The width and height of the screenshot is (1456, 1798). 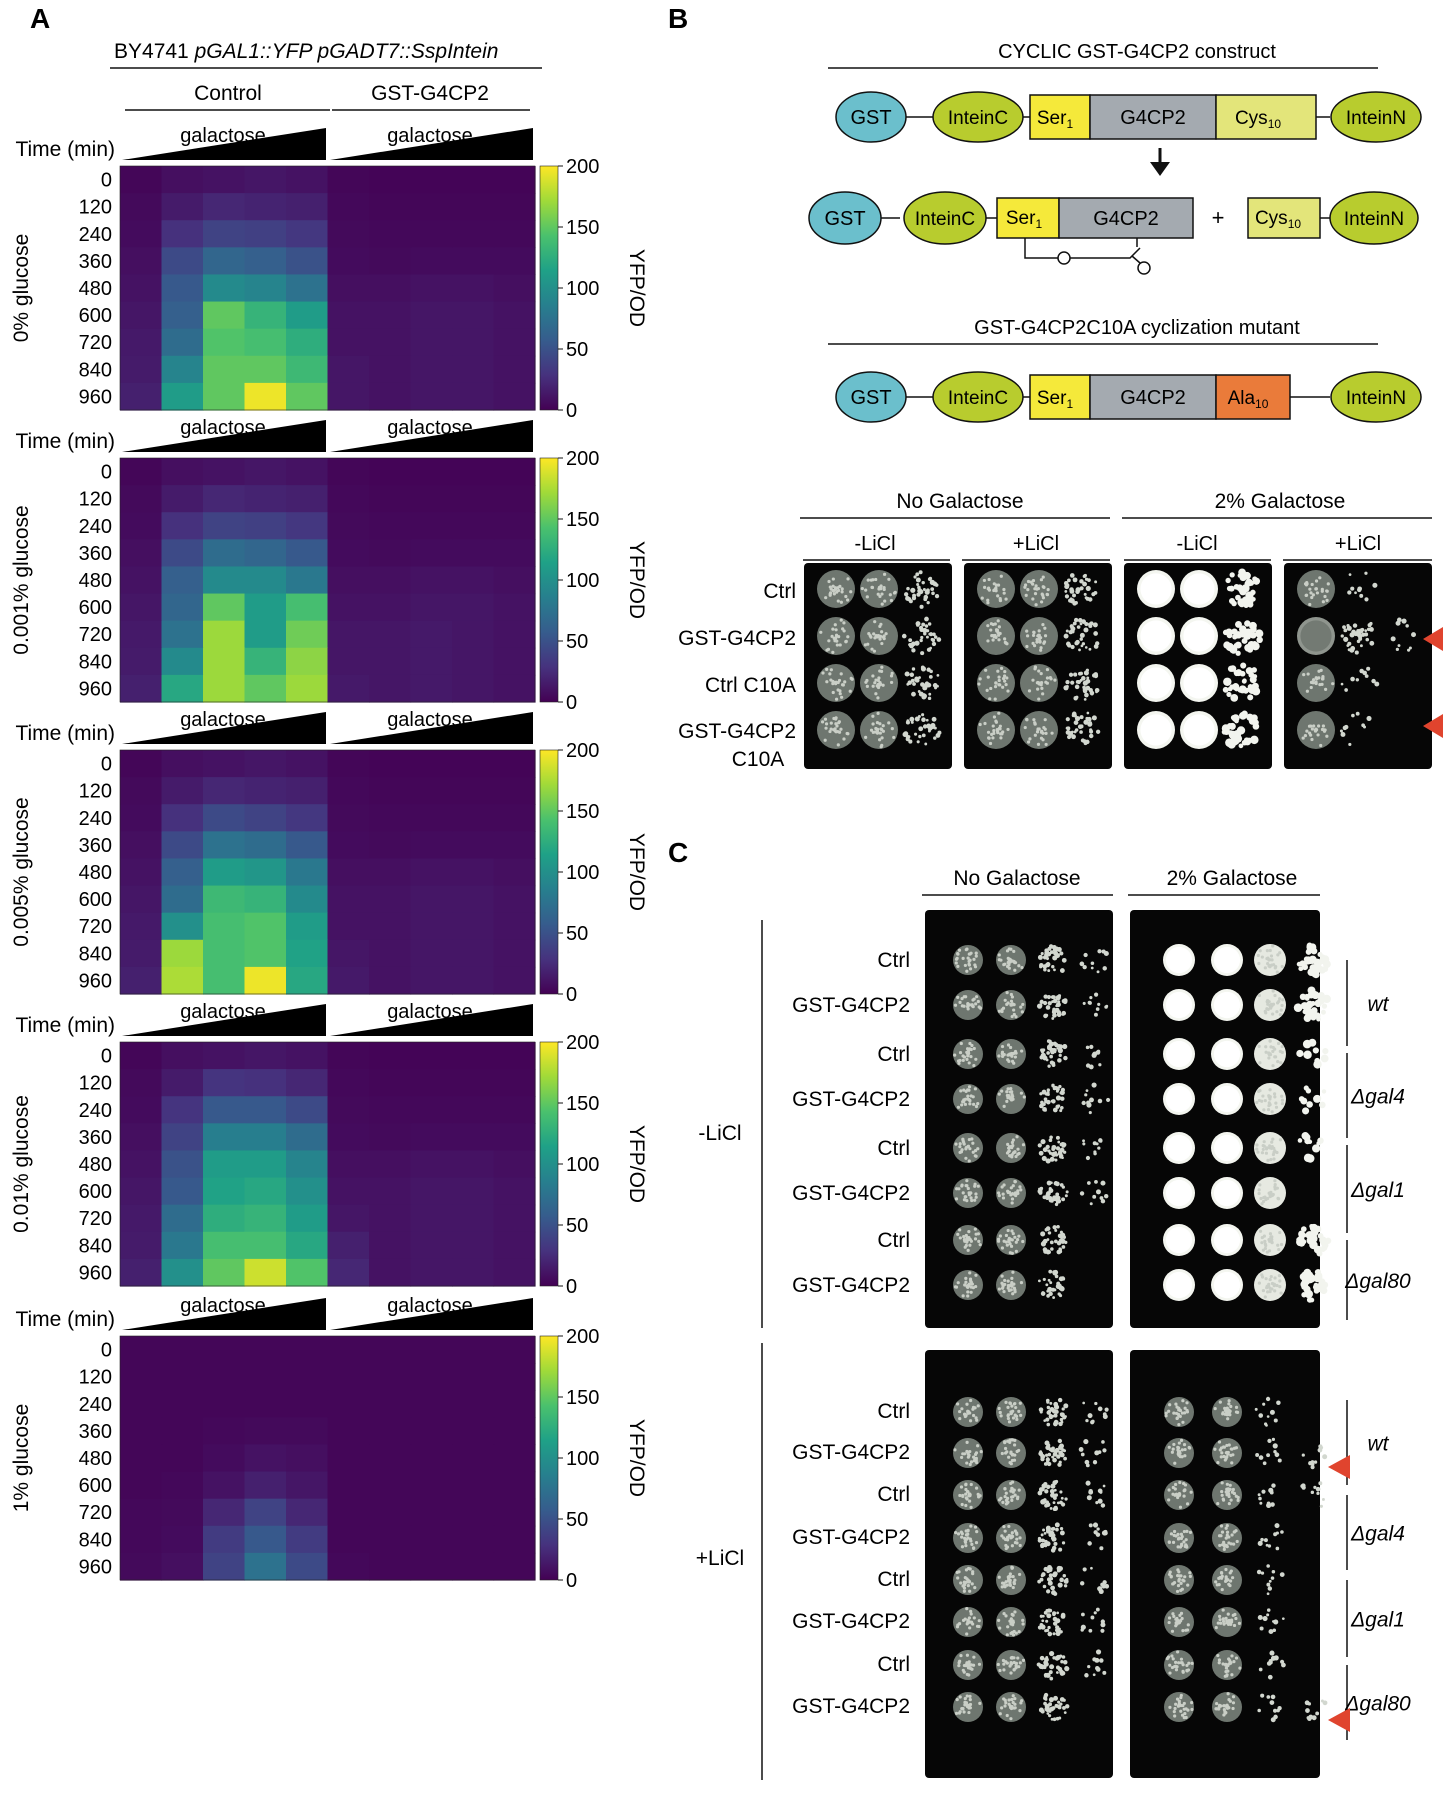 What do you see at coordinates (571, 1287) in the screenshot?
I see `colorbar-tick-label: 0` at bounding box center [571, 1287].